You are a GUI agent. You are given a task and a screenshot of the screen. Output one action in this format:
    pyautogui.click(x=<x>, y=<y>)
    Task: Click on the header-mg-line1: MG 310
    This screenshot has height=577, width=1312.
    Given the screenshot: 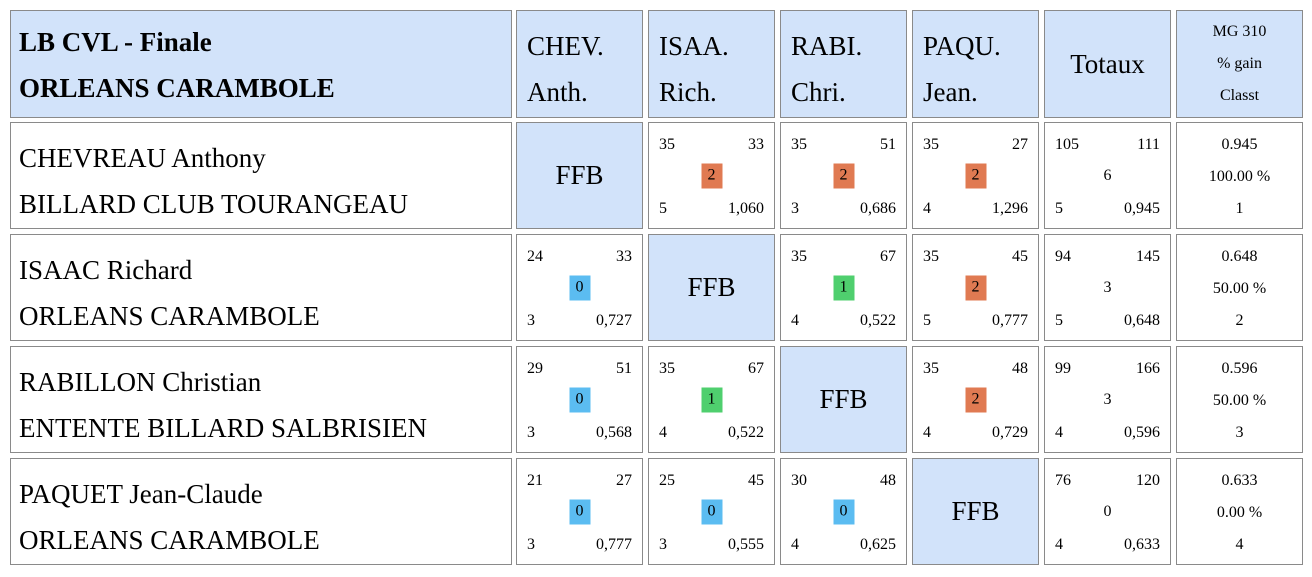 What is the action you would take?
    pyautogui.click(x=1239, y=31)
    